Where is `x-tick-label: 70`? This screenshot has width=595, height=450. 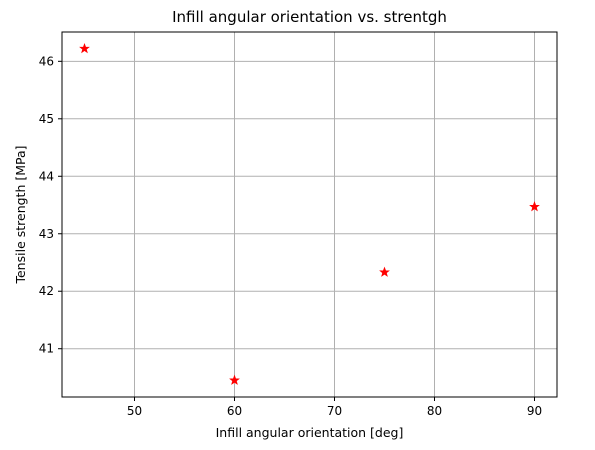 x-tick-label: 70 is located at coordinates (334, 411).